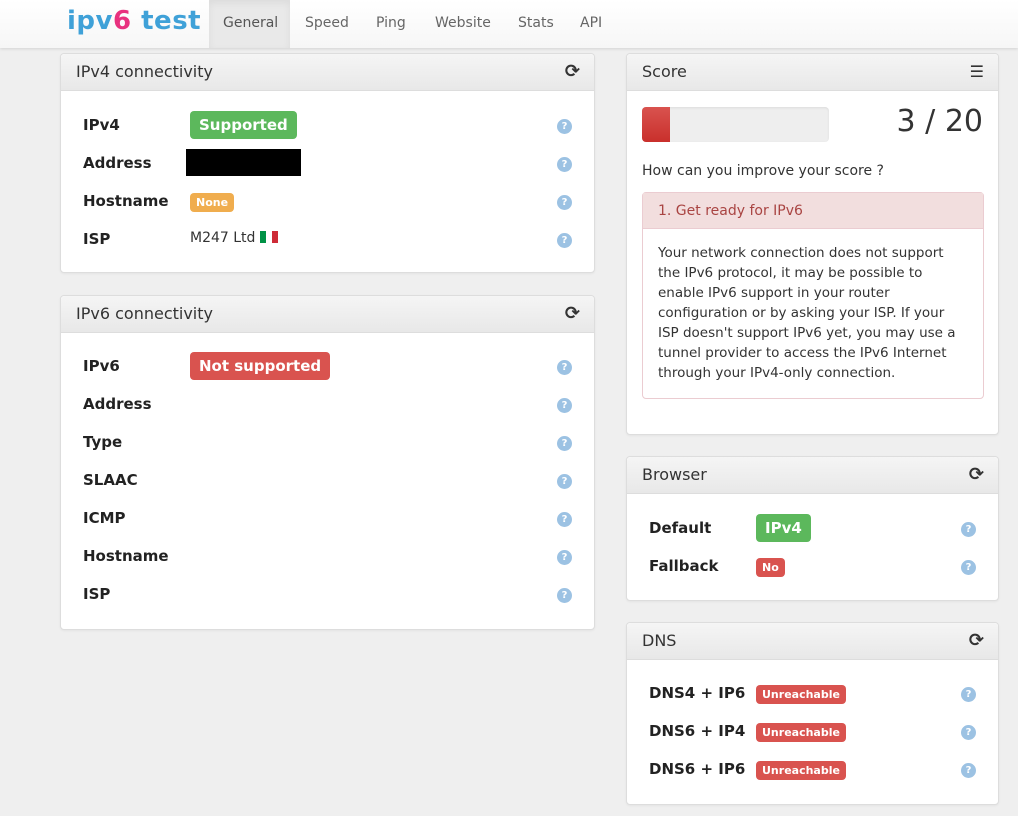 Image resolution: width=1018 pixels, height=816 pixels. What do you see at coordinates (212, 202) in the screenshot?
I see `hostname-badge: None` at bounding box center [212, 202].